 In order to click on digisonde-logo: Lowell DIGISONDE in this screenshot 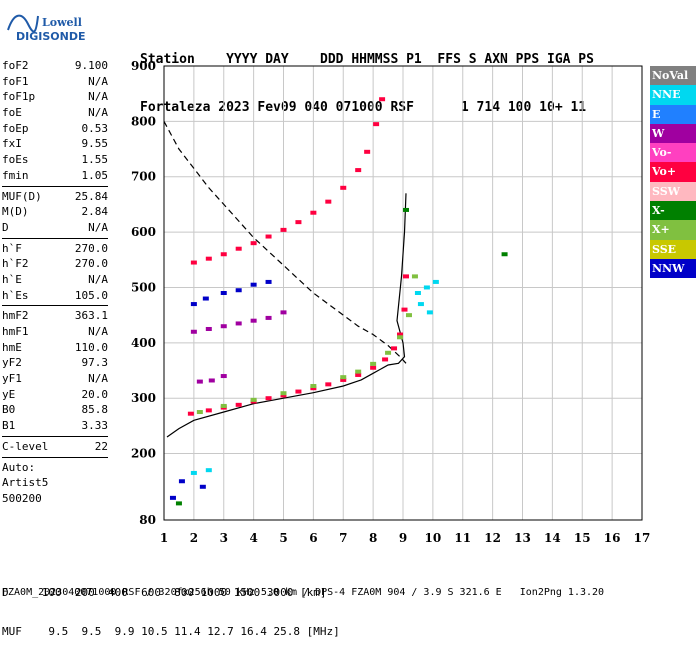, I will do `click(44, 26)`.